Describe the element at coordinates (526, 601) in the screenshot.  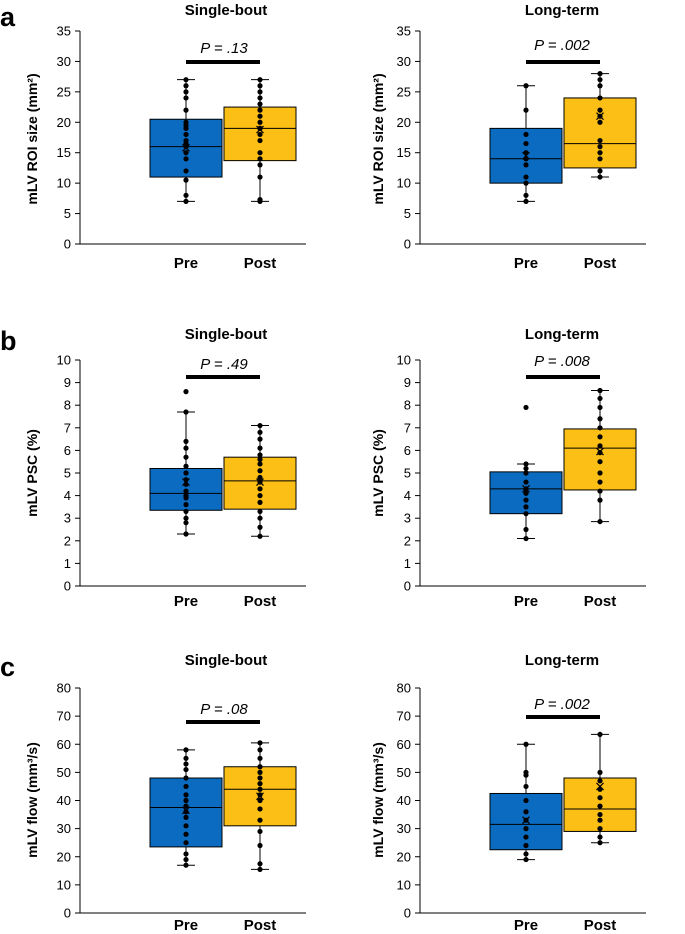
I see `x-category-label-pre: Pre` at that location.